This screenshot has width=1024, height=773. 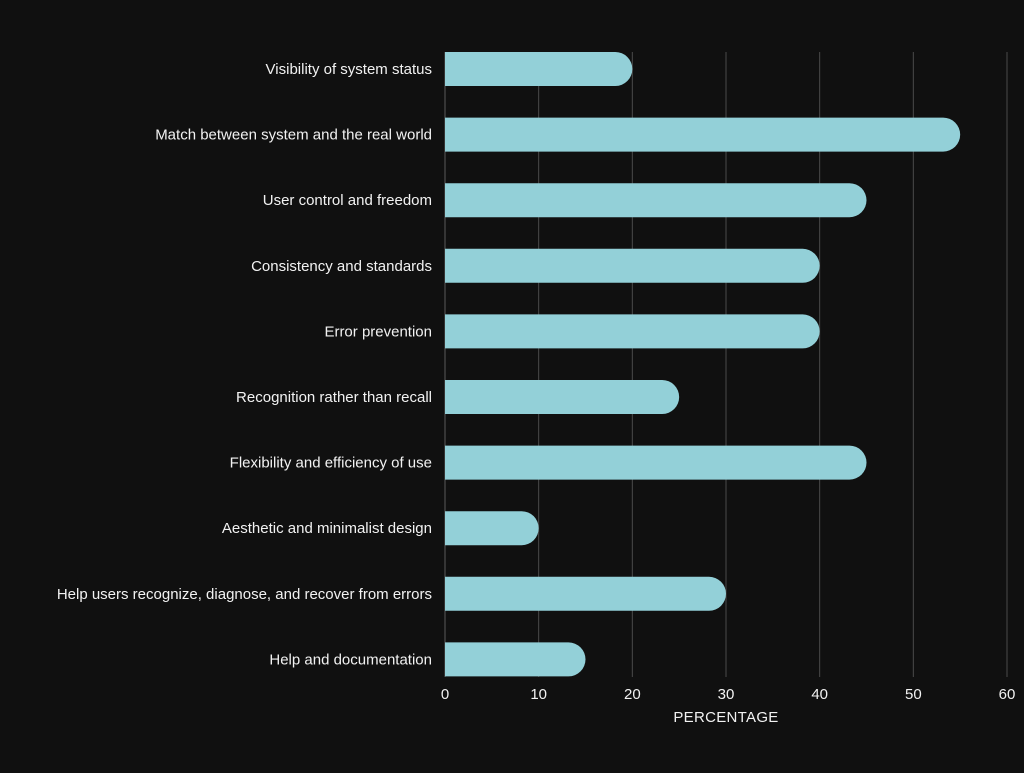 I want to click on x-tick-label-30: 30, so click(x=726, y=694).